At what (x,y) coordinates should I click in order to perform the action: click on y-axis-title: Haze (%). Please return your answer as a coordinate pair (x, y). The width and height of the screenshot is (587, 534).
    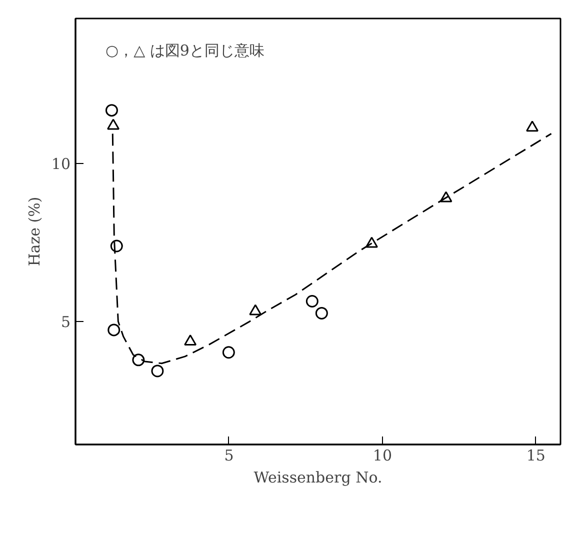
    Looking at the image, I should click on (34, 231).